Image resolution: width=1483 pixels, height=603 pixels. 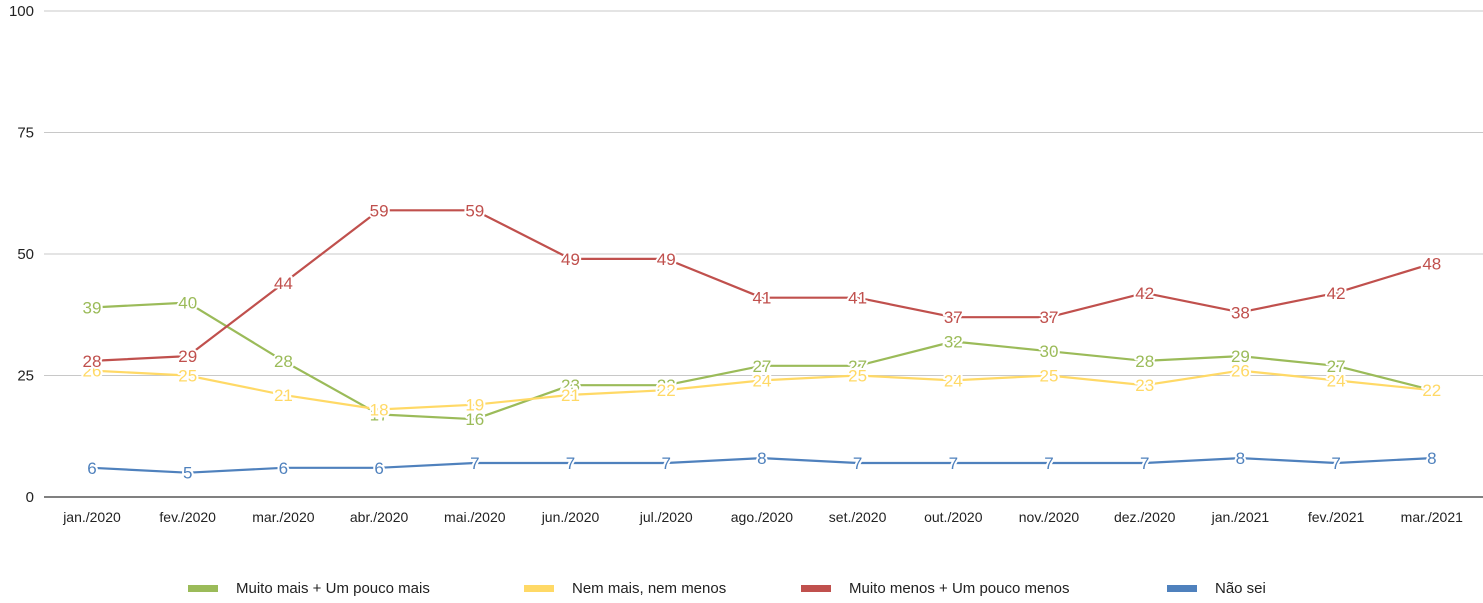 What do you see at coordinates (333, 588) in the screenshot?
I see `legend-label: Muito mais + Um pouco mais` at bounding box center [333, 588].